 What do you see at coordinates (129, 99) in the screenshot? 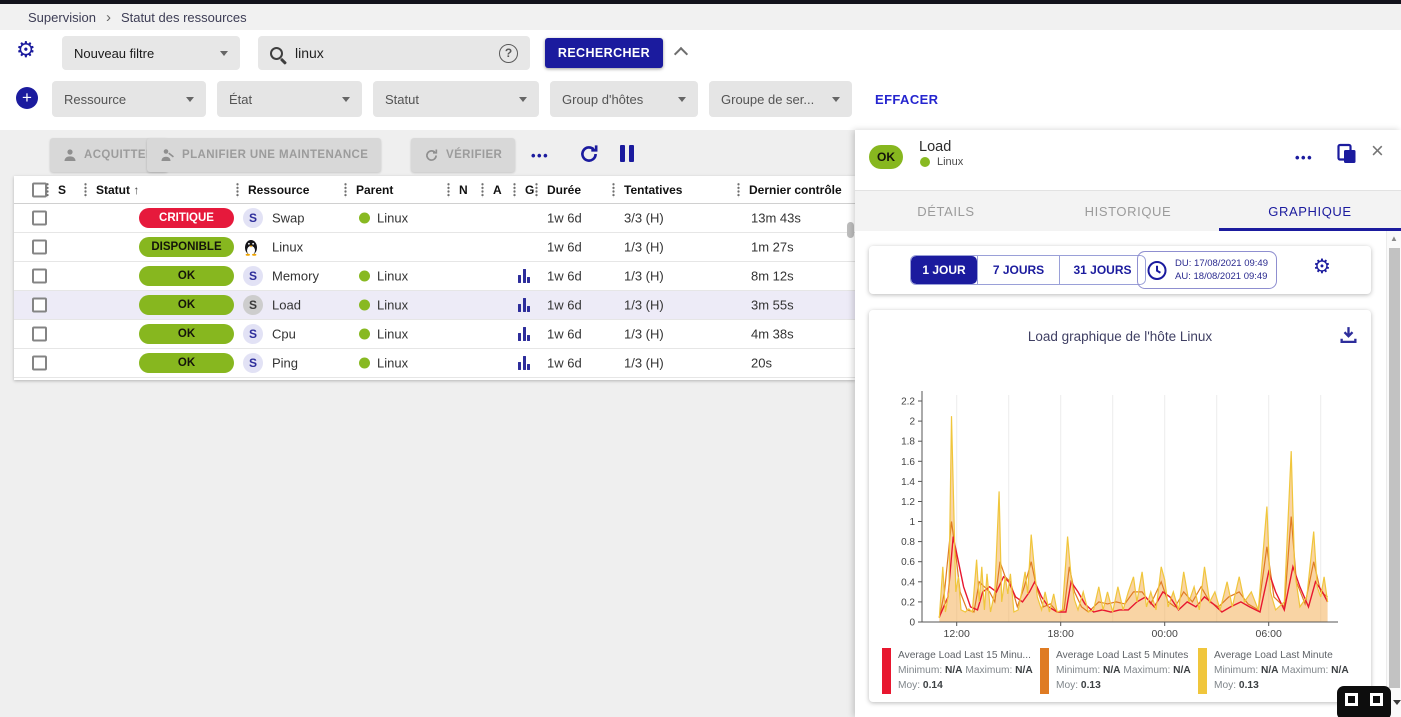
I see `filter-criteria-select: Ressource` at bounding box center [129, 99].